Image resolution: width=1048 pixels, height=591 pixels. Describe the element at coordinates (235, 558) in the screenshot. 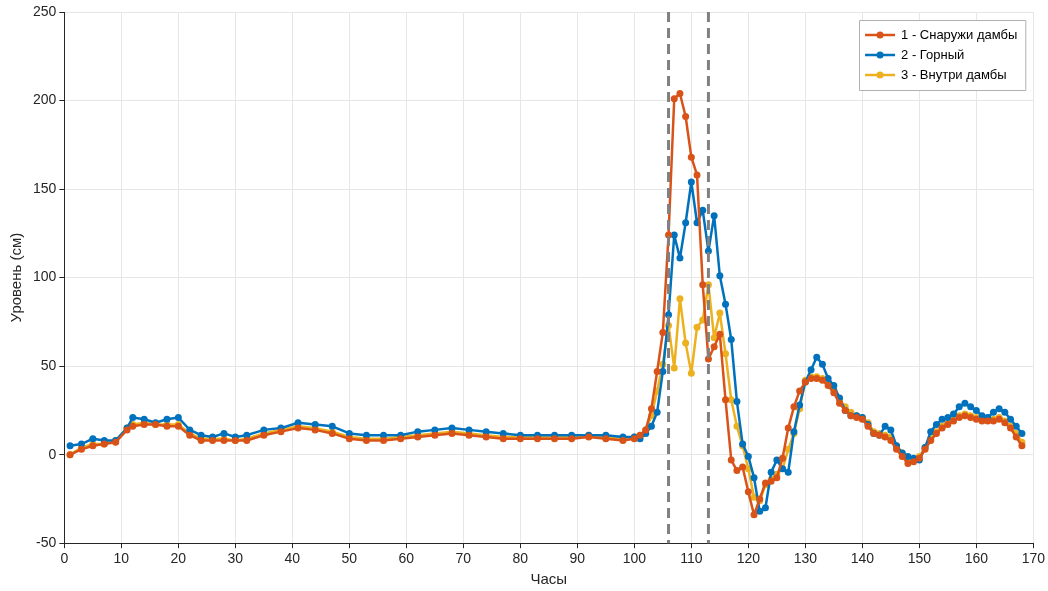

I see `x-tick-label: 30` at that location.